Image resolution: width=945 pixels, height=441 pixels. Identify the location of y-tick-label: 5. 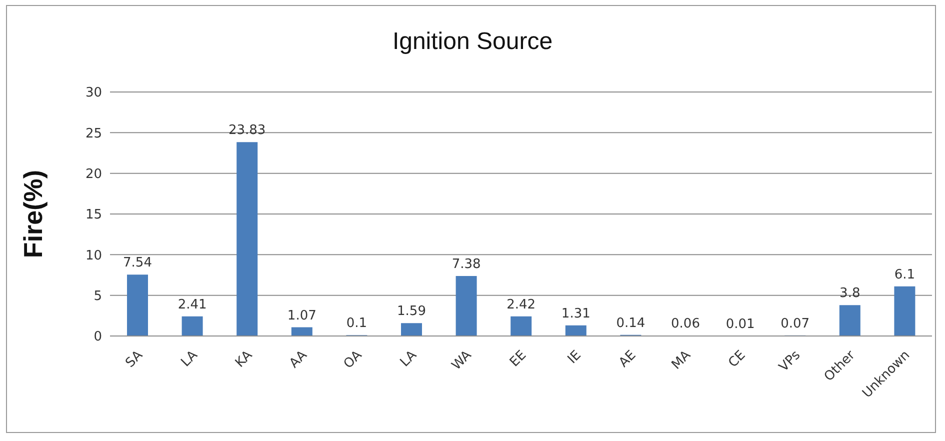
(98, 296).